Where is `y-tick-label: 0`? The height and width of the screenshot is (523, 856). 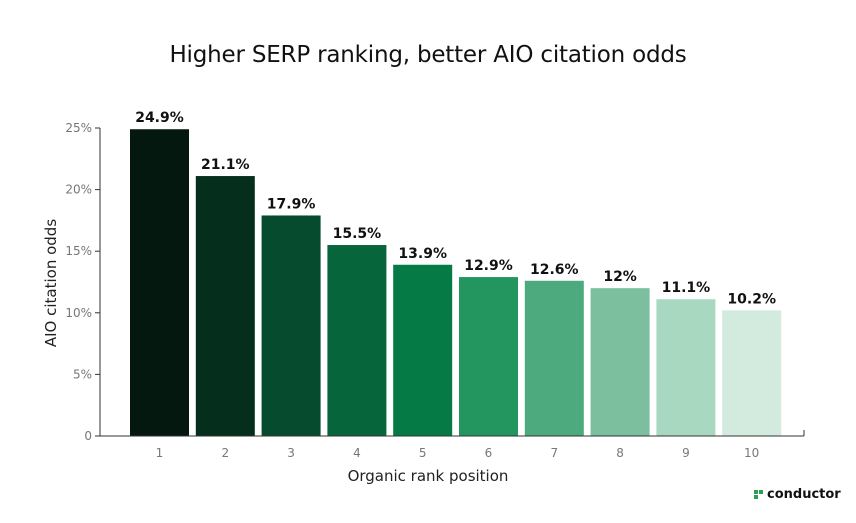 y-tick-label: 0 is located at coordinates (88, 436).